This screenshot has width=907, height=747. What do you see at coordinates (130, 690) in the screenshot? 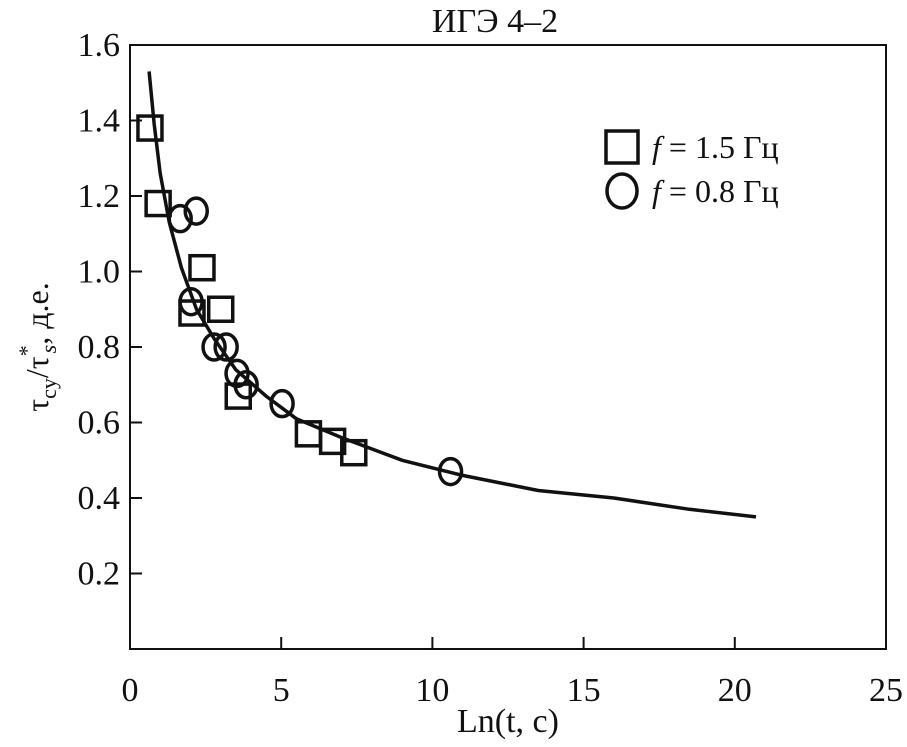
I see `x-tick-label: 0` at bounding box center [130, 690].